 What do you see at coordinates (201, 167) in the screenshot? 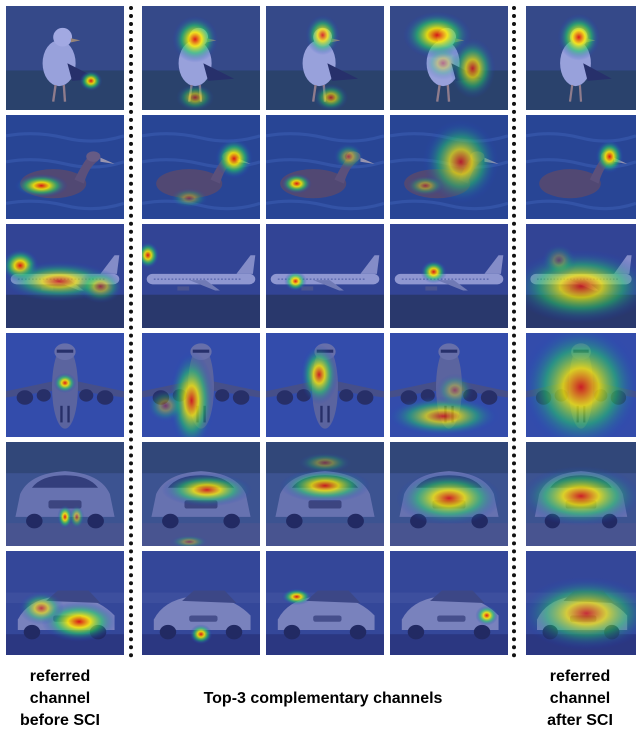
I see `heatmap-cell-albatross-col2` at bounding box center [201, 167].